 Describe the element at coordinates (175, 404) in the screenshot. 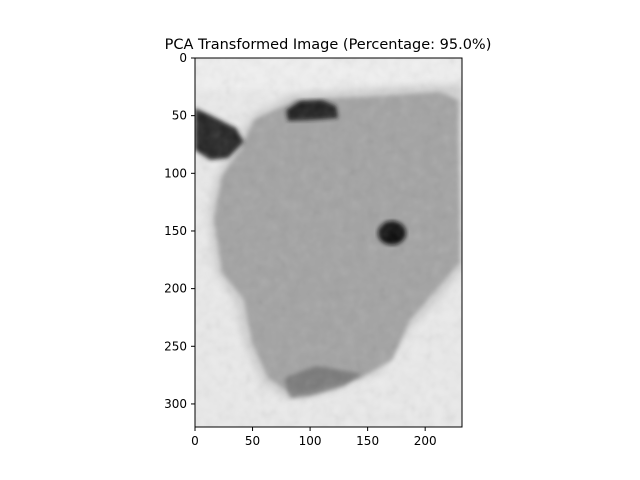

I see `y-tick-label: 300` at that location.